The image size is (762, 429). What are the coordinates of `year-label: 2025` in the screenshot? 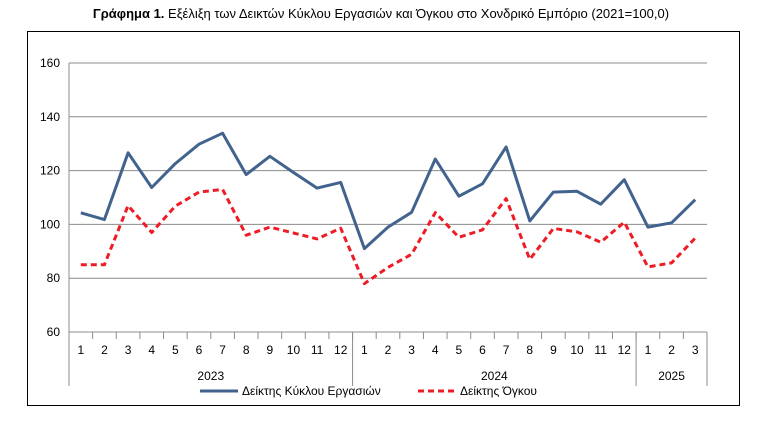 It's located at (671, 376).